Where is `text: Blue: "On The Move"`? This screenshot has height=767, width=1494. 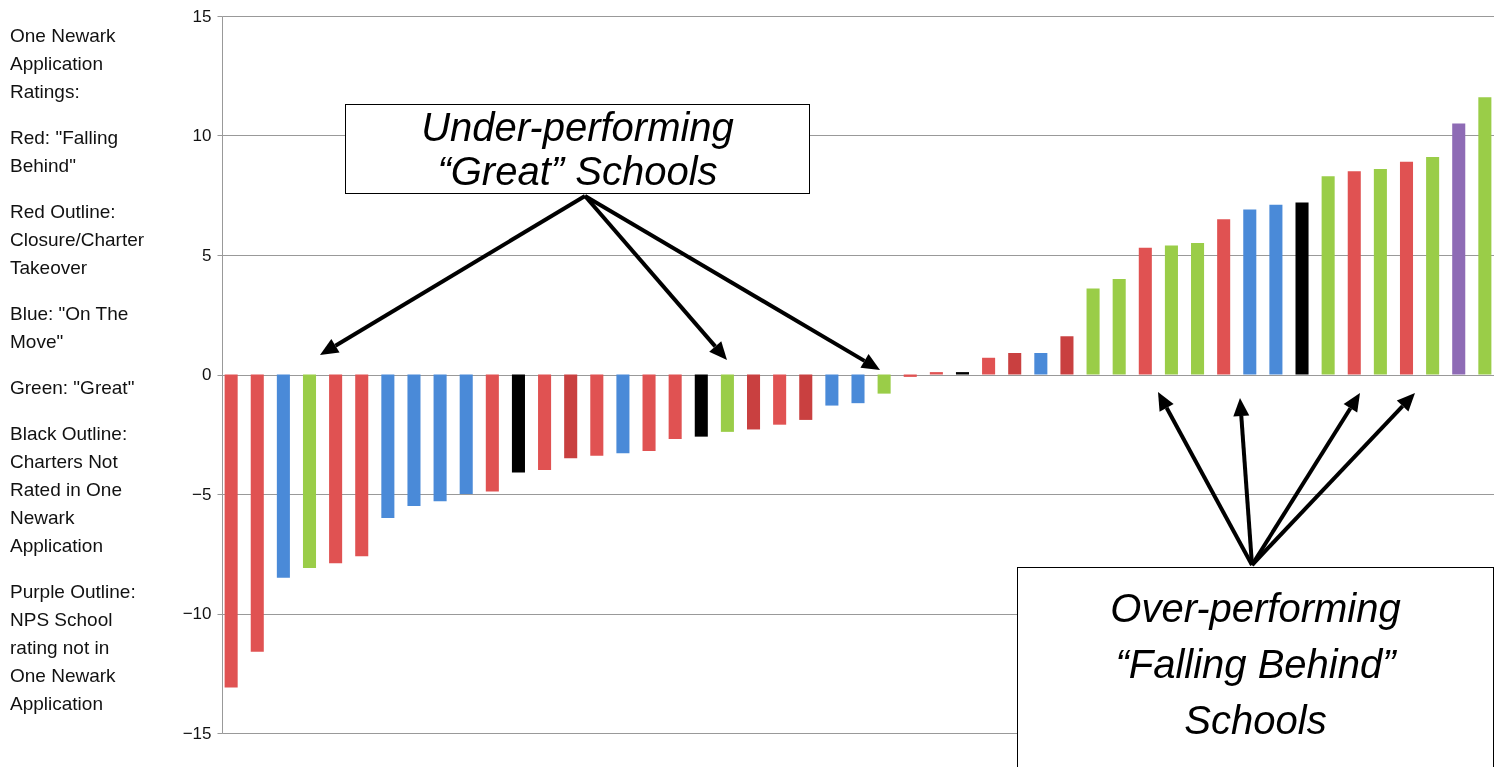 text: Blue: "On The Move" is located at coordinates (70, 328).